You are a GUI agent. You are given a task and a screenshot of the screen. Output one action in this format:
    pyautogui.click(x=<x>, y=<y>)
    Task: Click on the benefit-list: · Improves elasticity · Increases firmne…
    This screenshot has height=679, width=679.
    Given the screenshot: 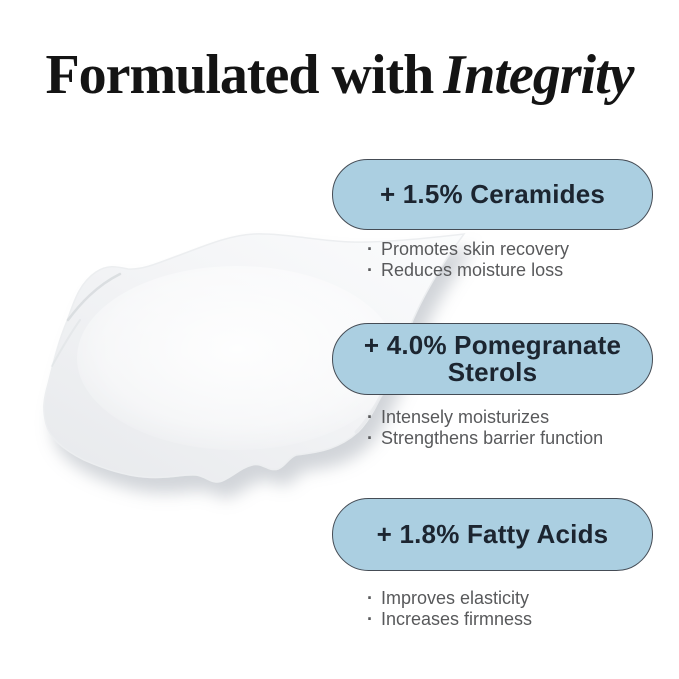 What is the action you would take?
    pyautogui.click(x=510, y=609)
    